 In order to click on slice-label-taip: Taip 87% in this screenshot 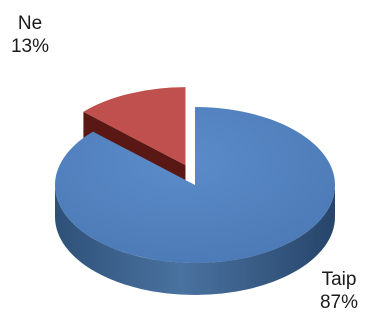, I will do `click(339, 291)`.